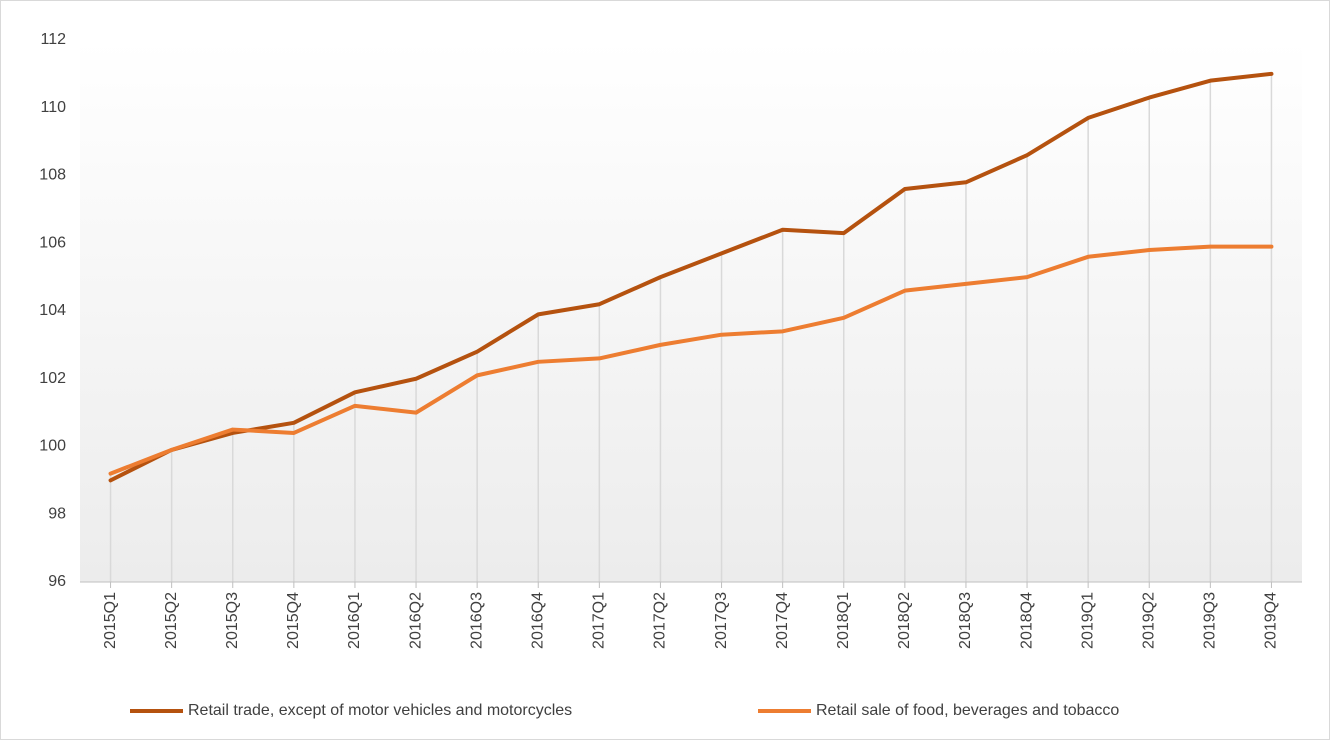 Image resolution: width=1330 pixels, height=740 pixels. I want to click on x-tick-label: 2018Q1, so click(843, 620).